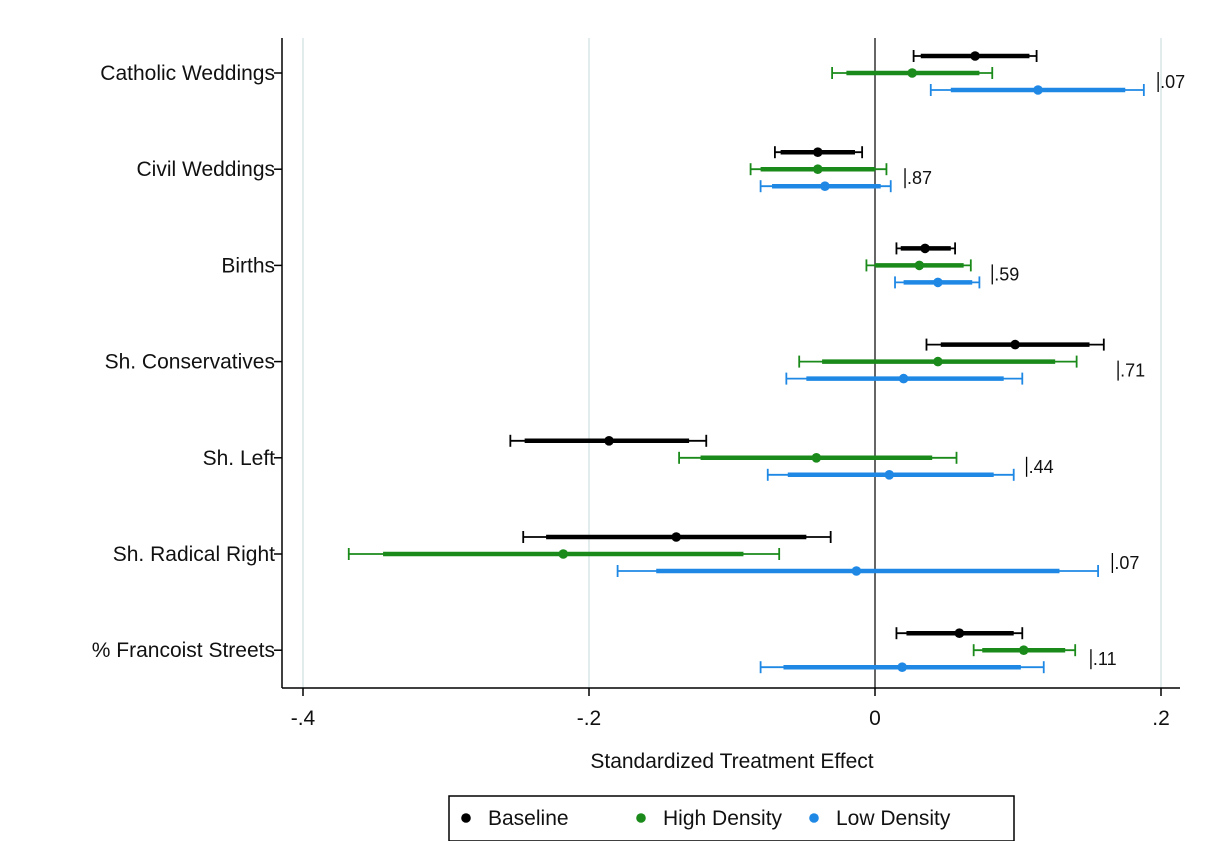  What do you see at coordinates (206, 169) in the screenshot?
I see `y-tick-label: Civil Weddings` at bounding box center [206, 169].